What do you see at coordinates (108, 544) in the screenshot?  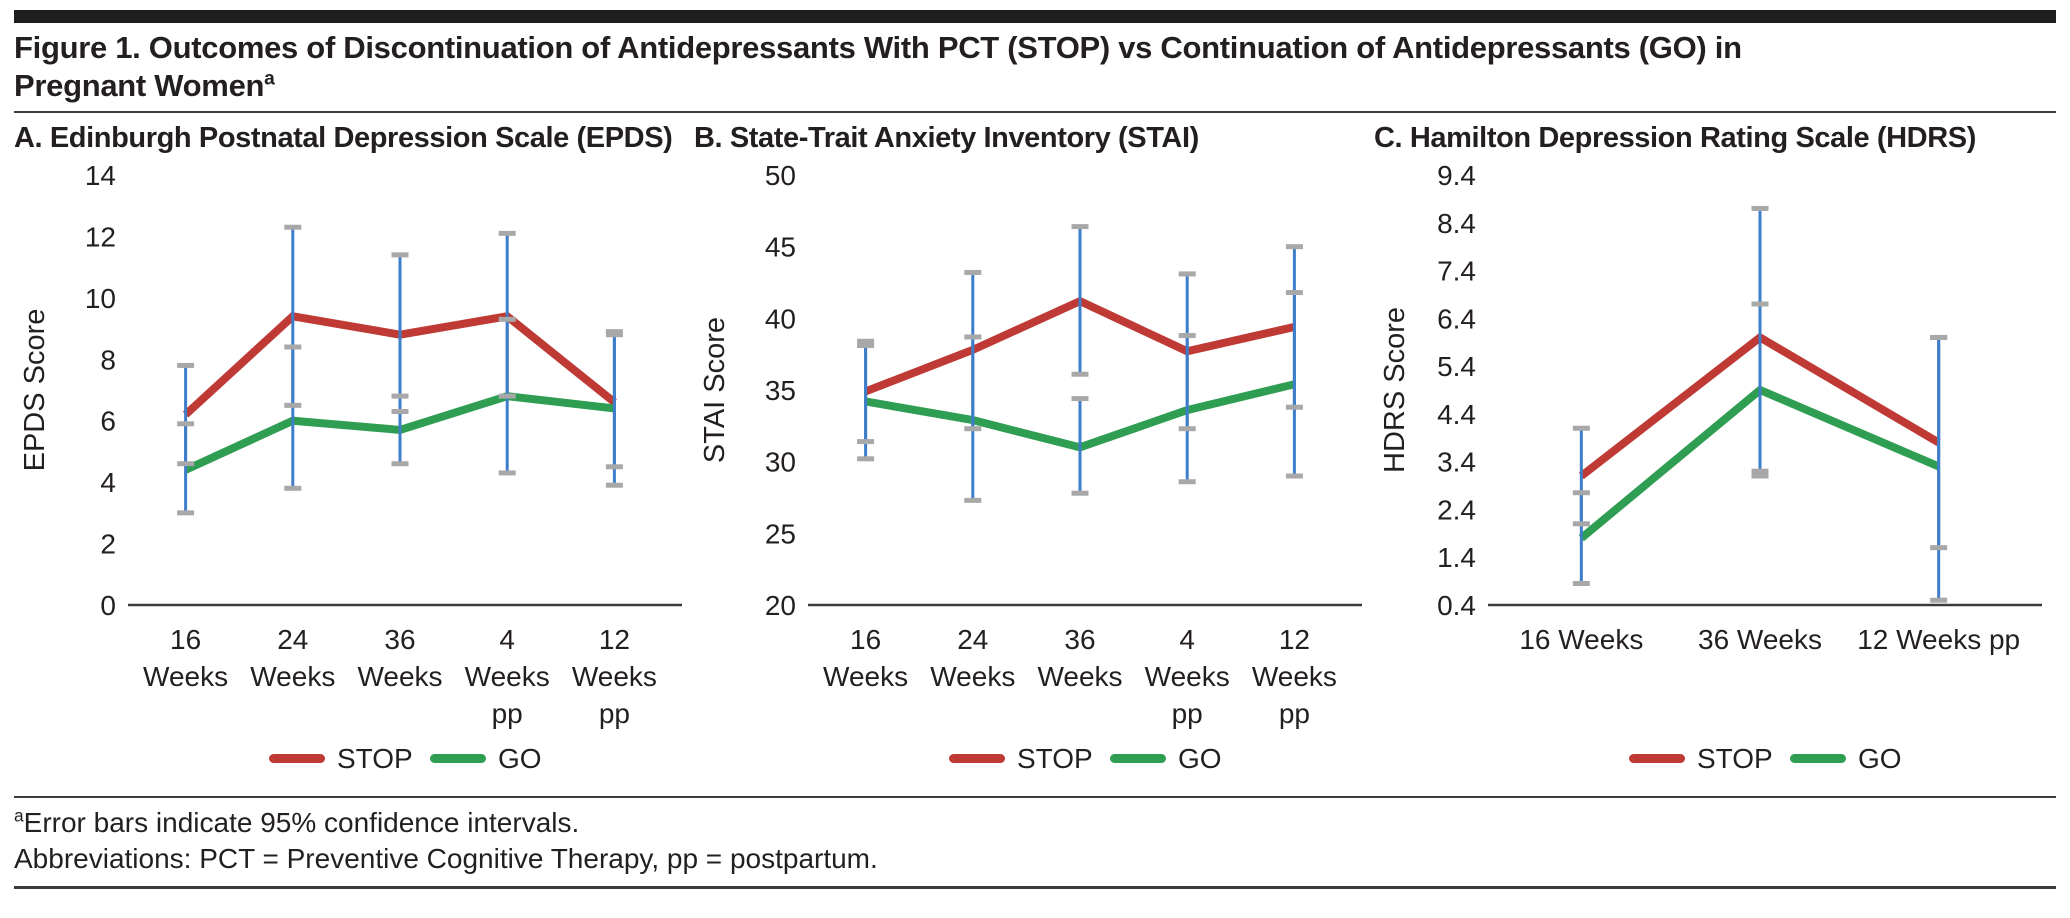 I see `svg-text: 2` at bounding box center [108, 544].